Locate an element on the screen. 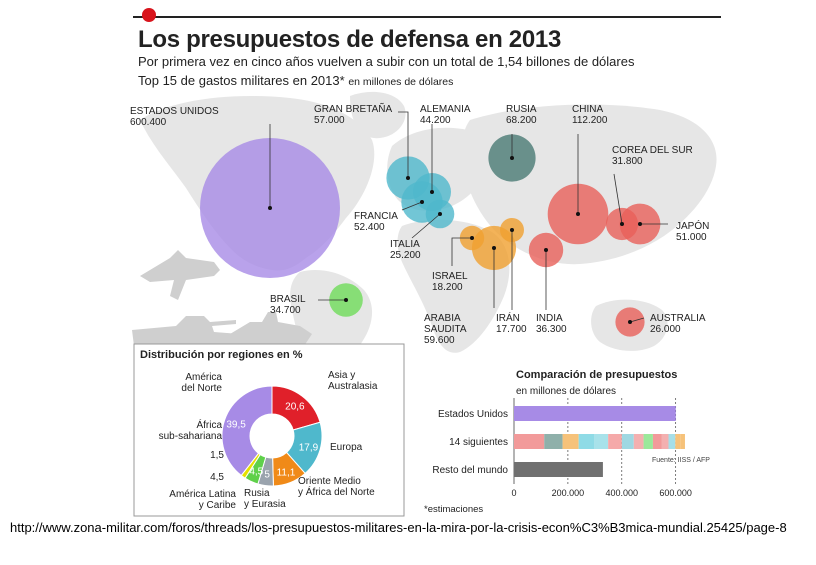 The width and height of the screenshot is (816, 565). bar-category-estados-unidos: Estados Unidos is located at coordinates (473, 414).